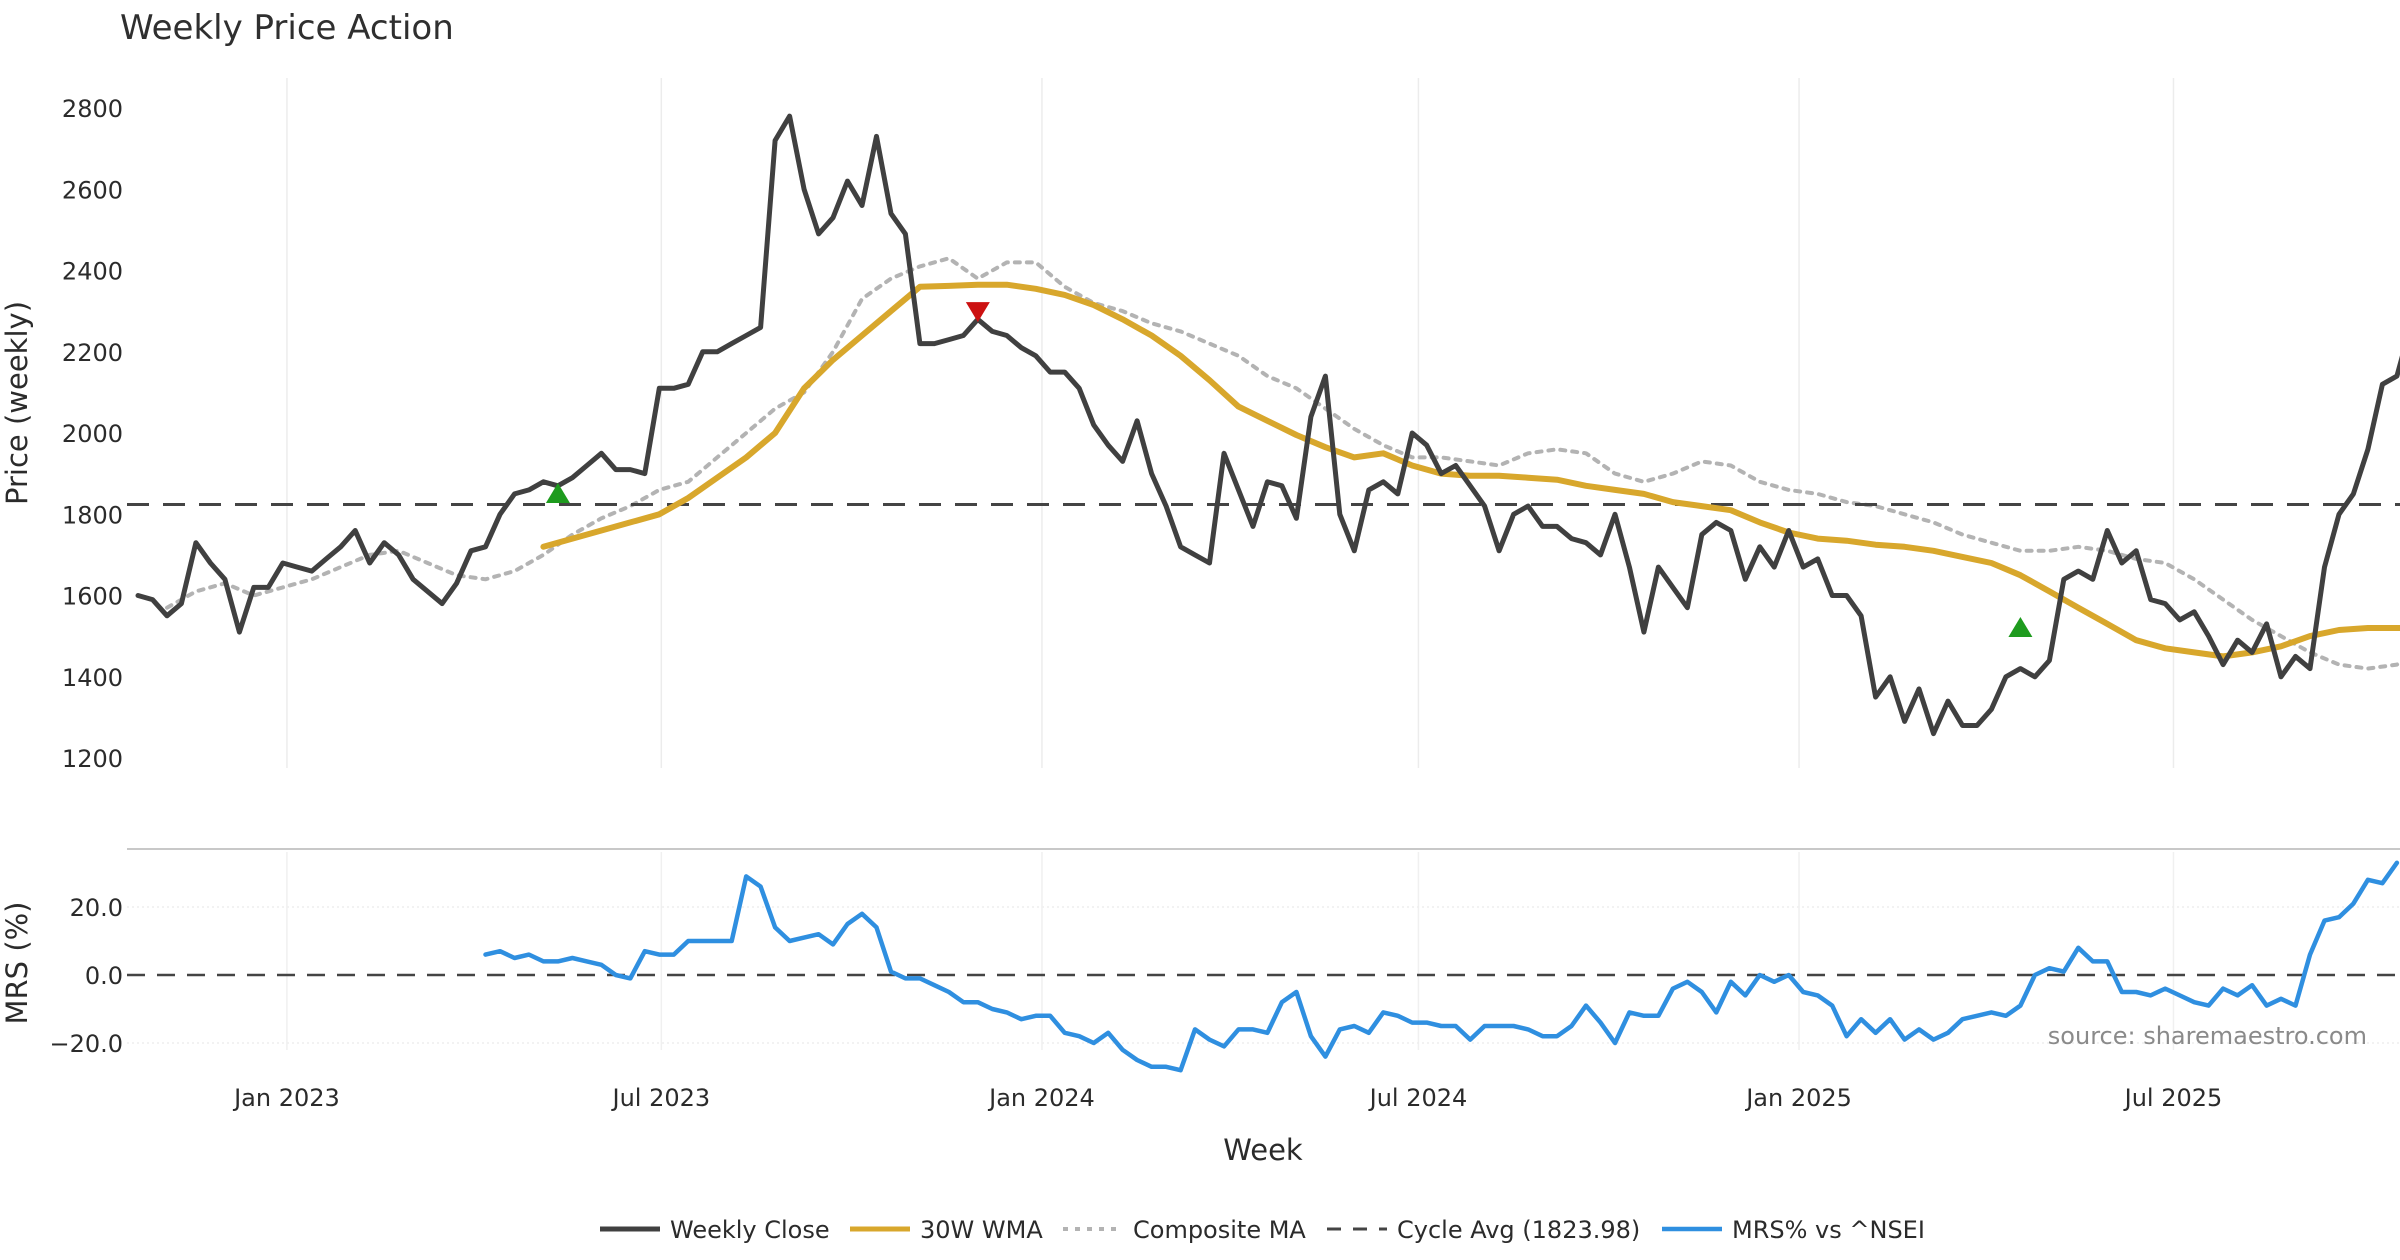  Describe the element at coordinates (661, 1098) in the screenshot. I see `x-tick-label: Jul 2023` at that location.